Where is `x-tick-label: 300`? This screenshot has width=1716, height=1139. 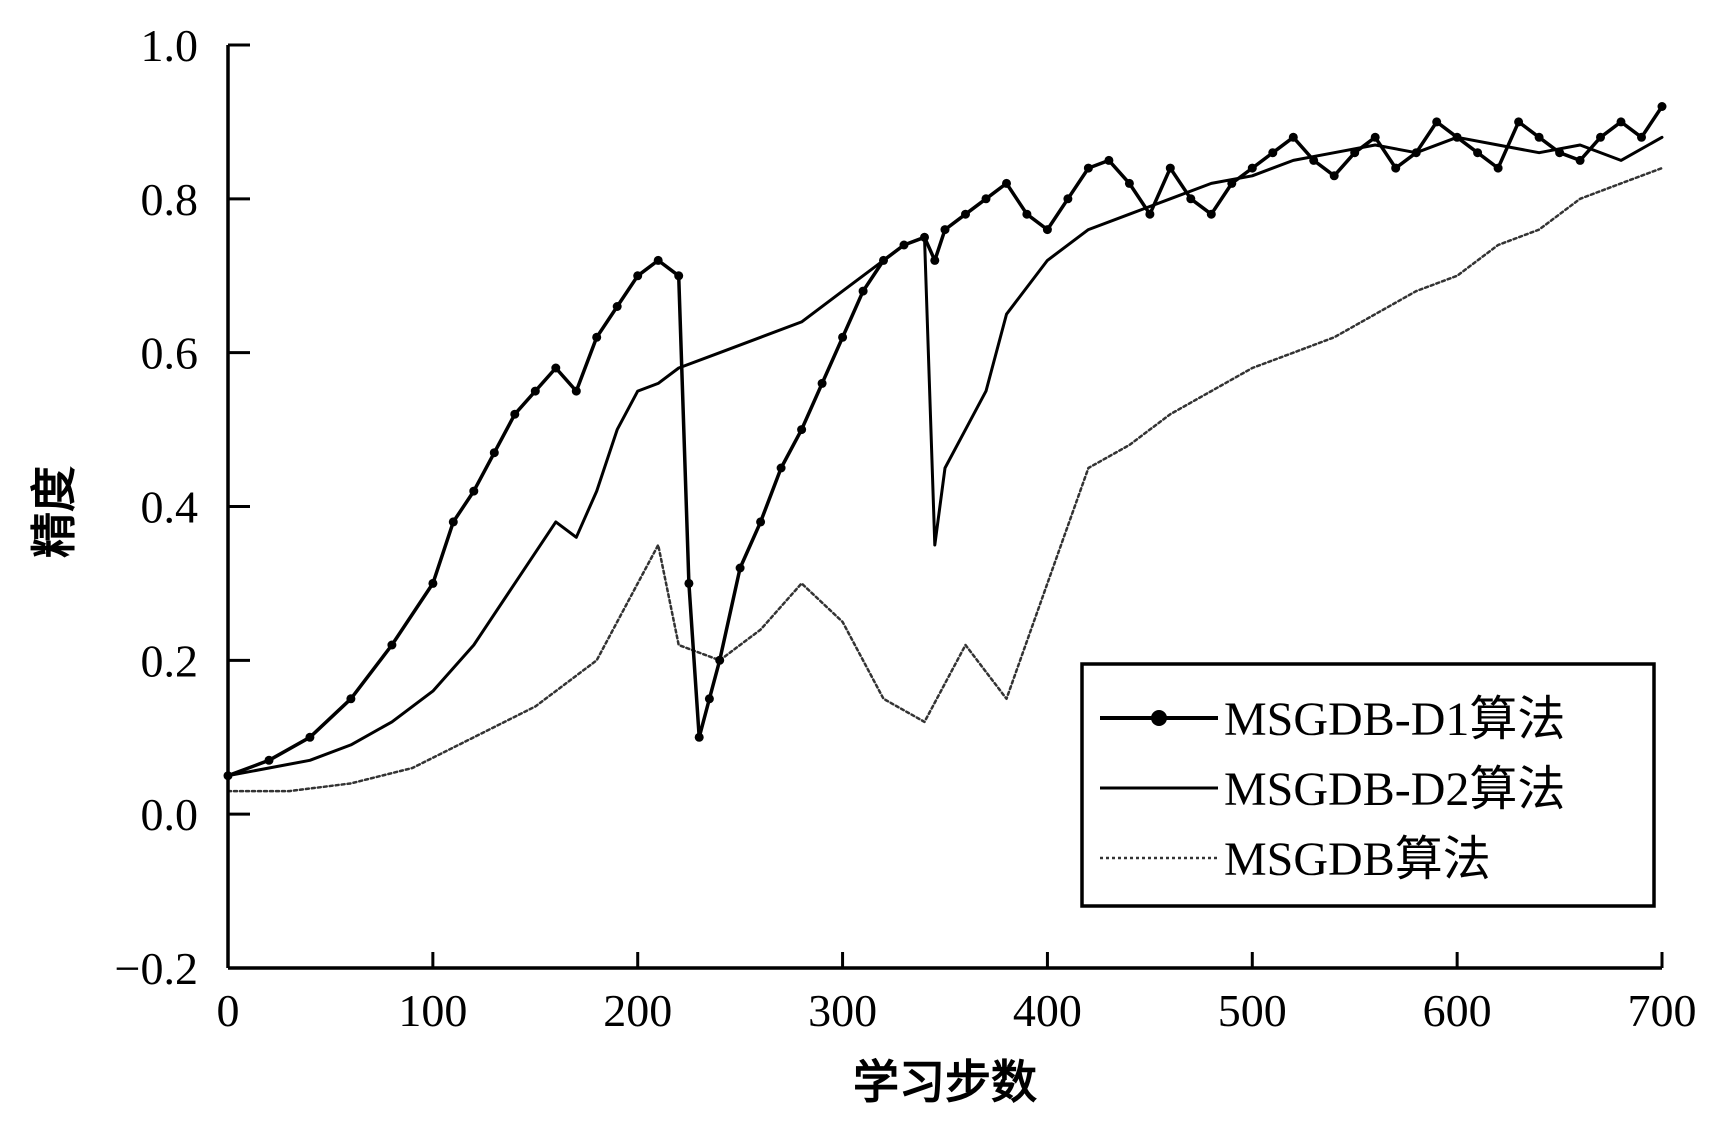 x-tick-label: 300 is located at coordinates (842, 1010).